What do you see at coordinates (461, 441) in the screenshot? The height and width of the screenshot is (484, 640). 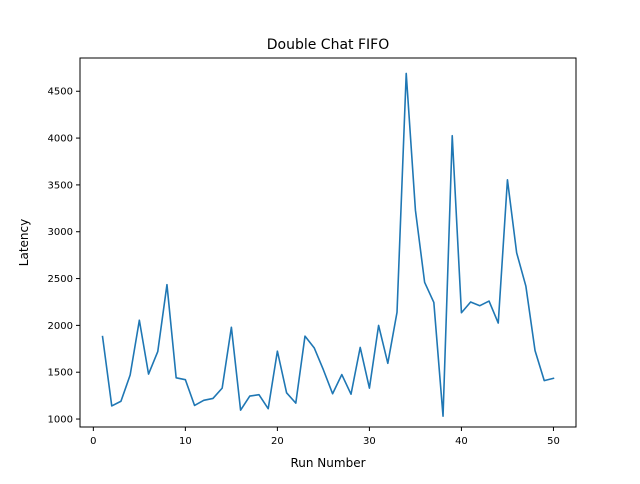 I see `x-tick-label: 40` at bounding box center [461, 441].